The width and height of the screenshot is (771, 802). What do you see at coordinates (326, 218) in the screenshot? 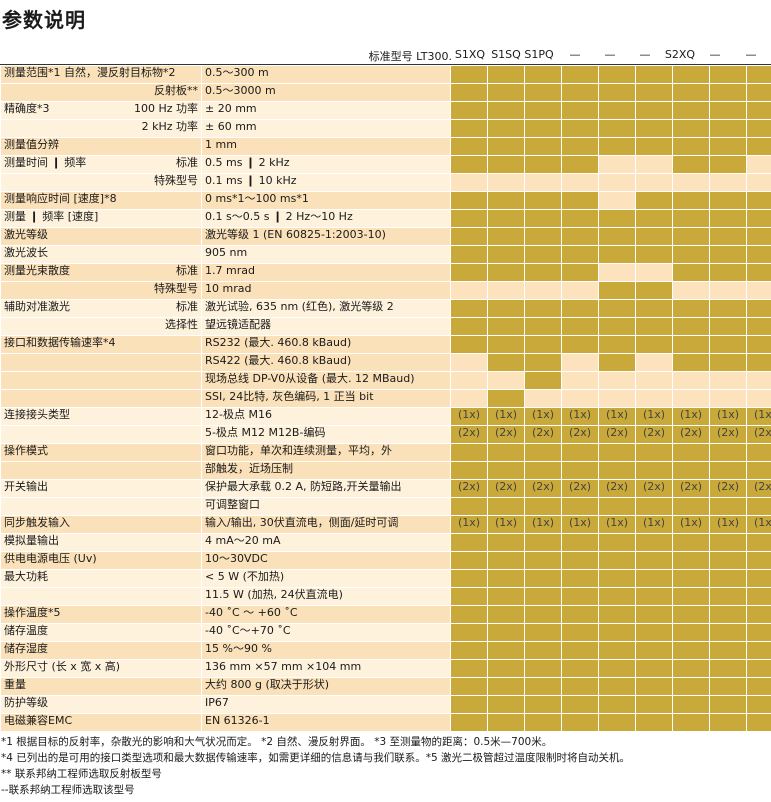
I see `spec-value: 0.1 s～0.5 s ❙ 2 Hz～10 Hz` at bounding box center [326, 218].